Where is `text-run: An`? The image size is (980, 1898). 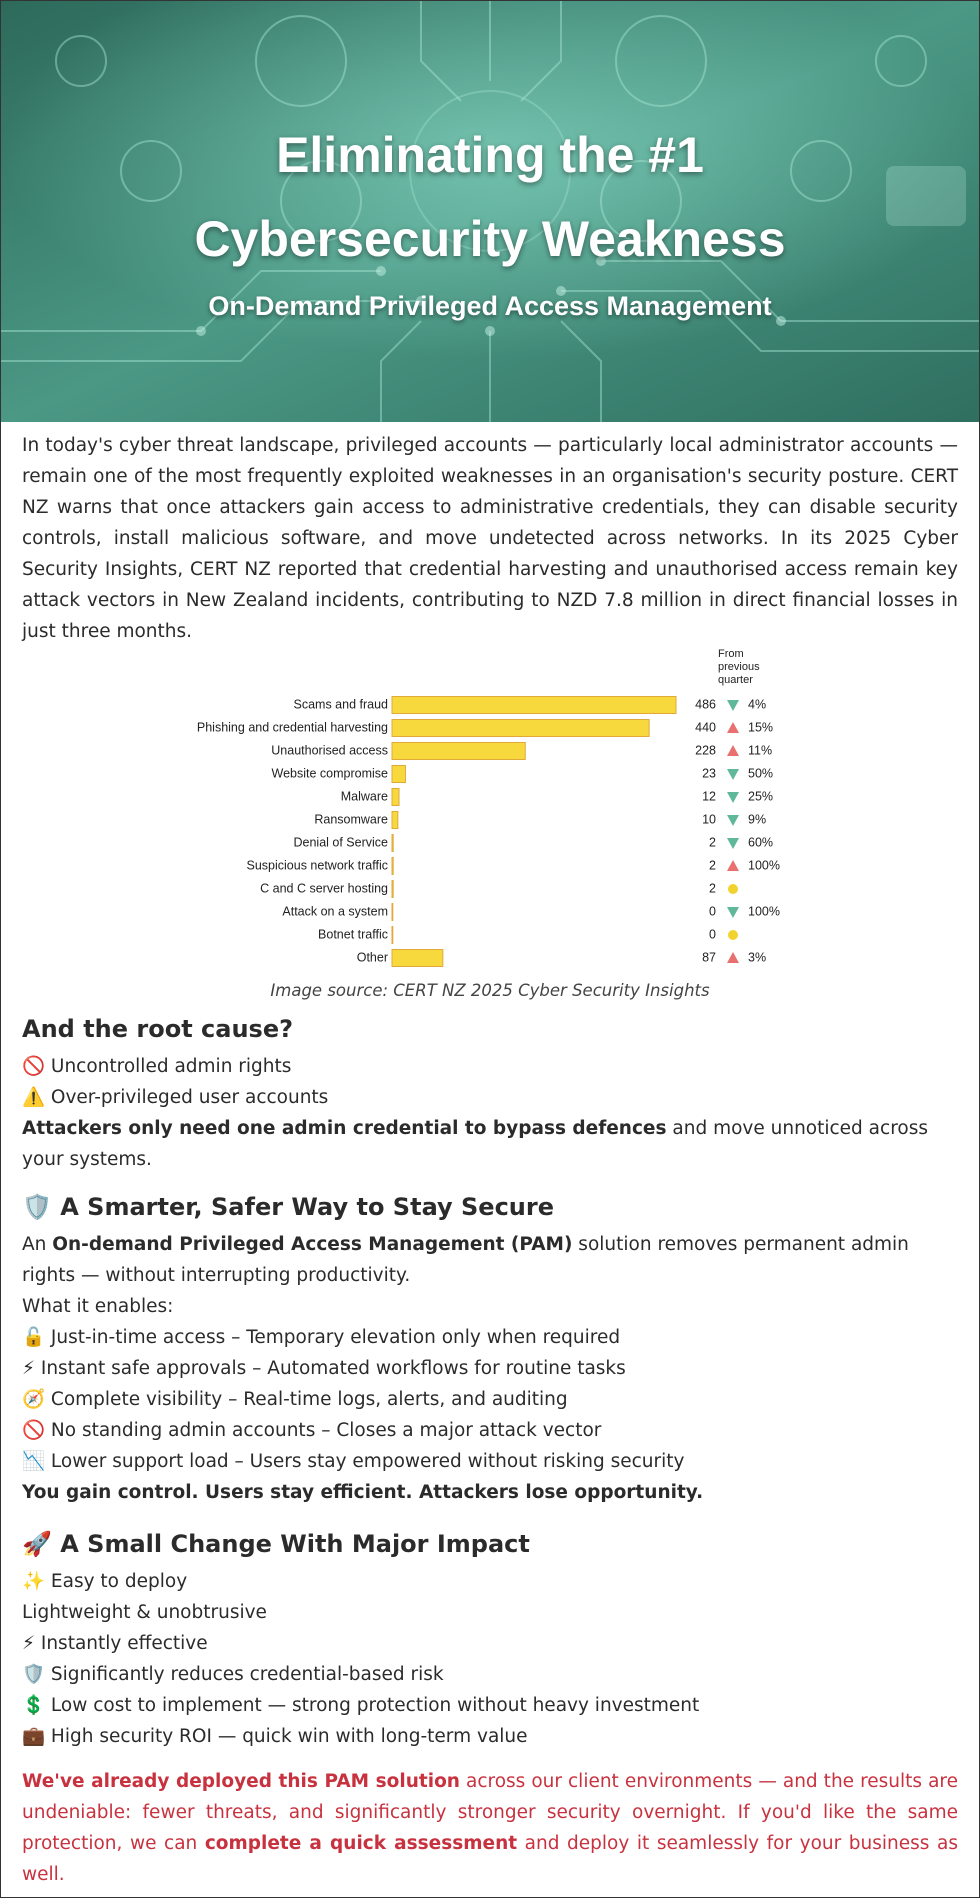
text-run: An is located at coordinates (37, 1244).